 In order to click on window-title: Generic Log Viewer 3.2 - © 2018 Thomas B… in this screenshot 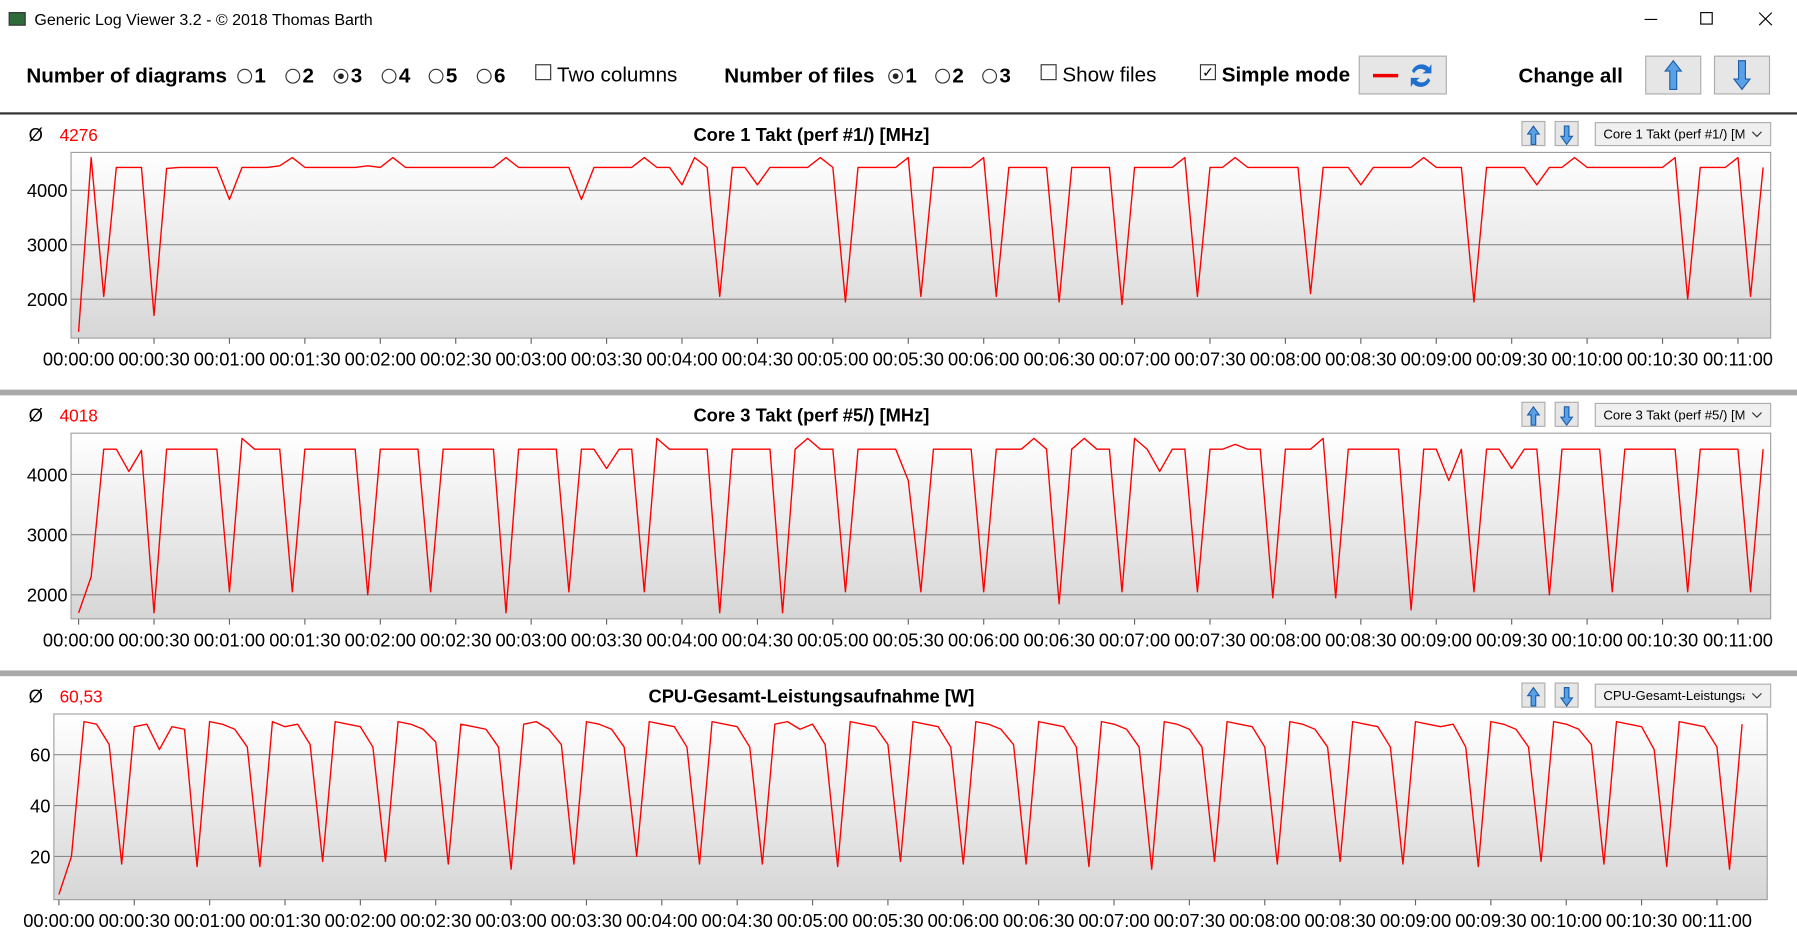, I will do `click(203, 20)`.